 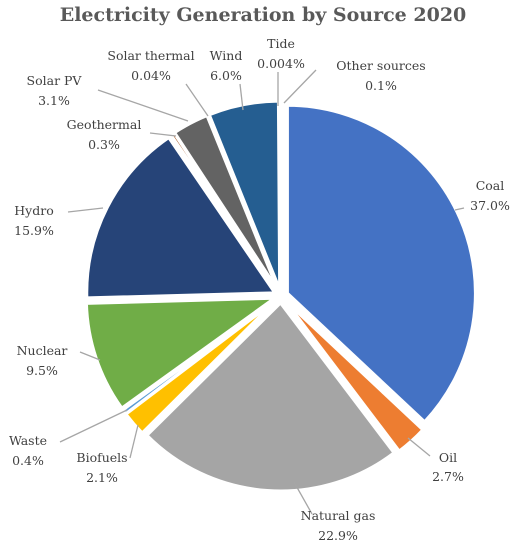 I want to click on leader-line-geothermal, so click(x=163, y=134).